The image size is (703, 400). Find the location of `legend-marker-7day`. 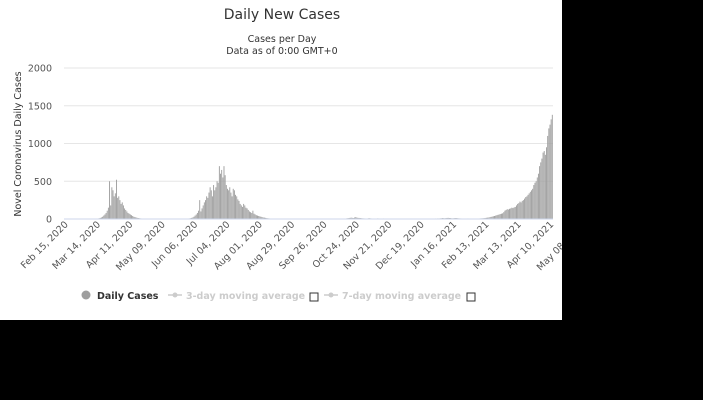

legend-marker-7day is located at coordinates (331, 295).